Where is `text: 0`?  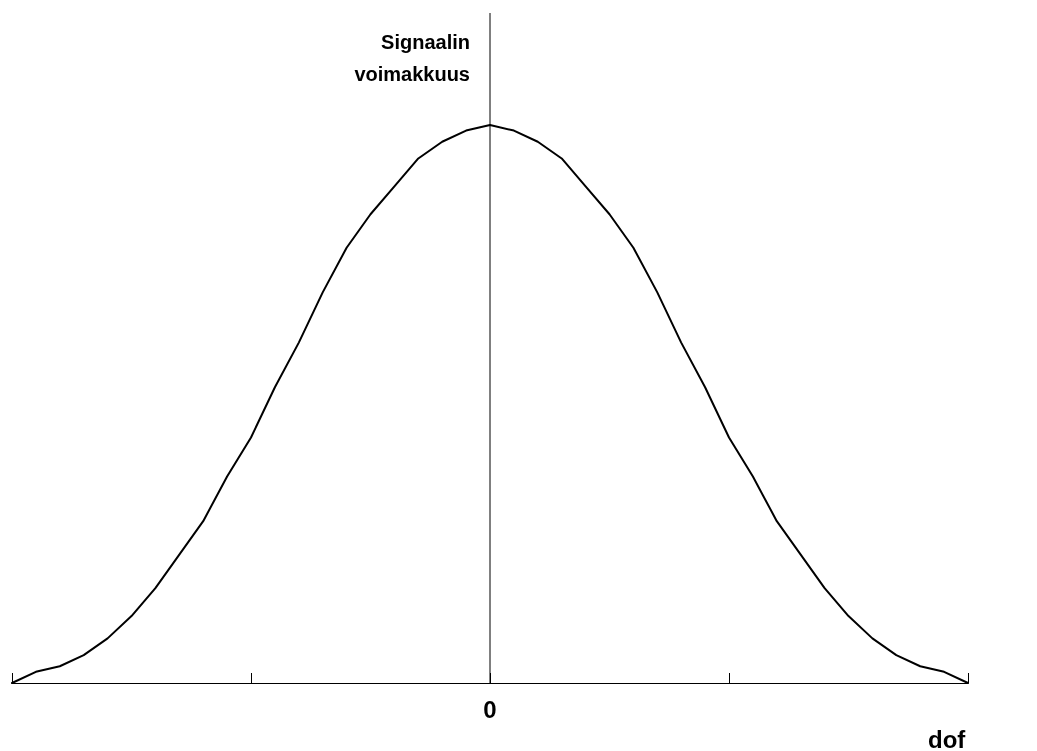 text: 0 is located at coordinates (490, 709).